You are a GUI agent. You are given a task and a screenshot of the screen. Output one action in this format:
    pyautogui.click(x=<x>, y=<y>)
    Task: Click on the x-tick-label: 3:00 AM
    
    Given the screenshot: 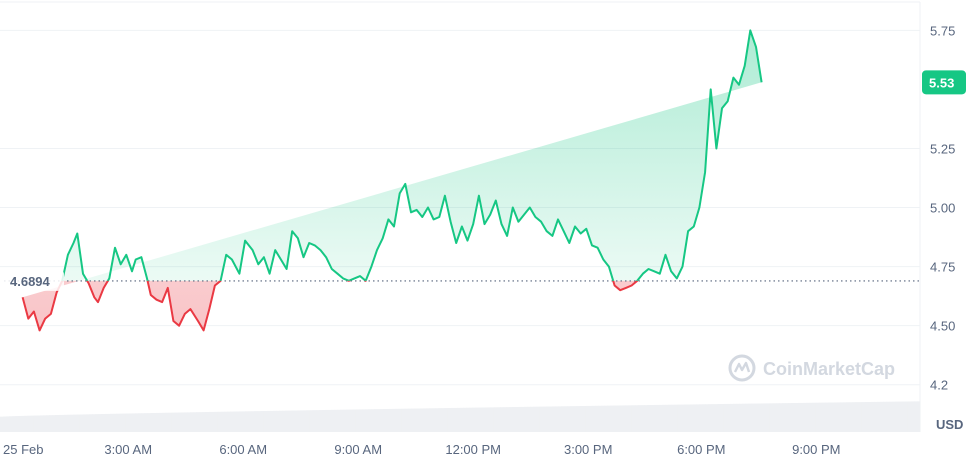 What is the action you would take?
    pyautogui.click(x=128, y=449)
    